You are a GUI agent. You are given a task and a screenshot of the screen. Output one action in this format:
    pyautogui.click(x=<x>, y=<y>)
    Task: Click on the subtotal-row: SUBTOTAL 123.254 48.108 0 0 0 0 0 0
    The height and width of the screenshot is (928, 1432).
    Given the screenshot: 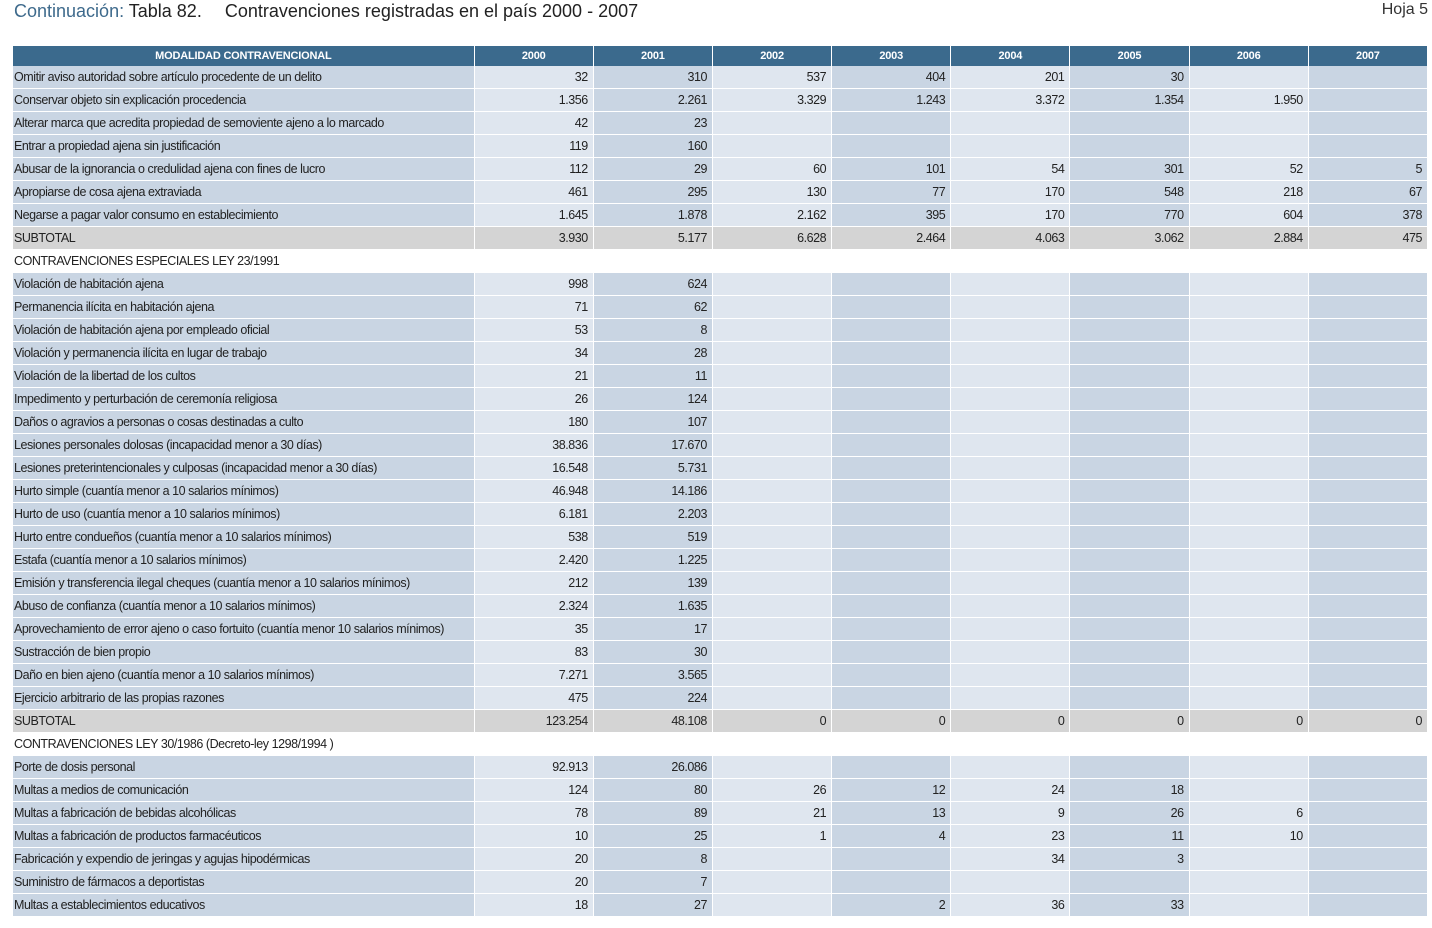 What is the action you would take?
    pyautogui.click(x=720, y=721)
    